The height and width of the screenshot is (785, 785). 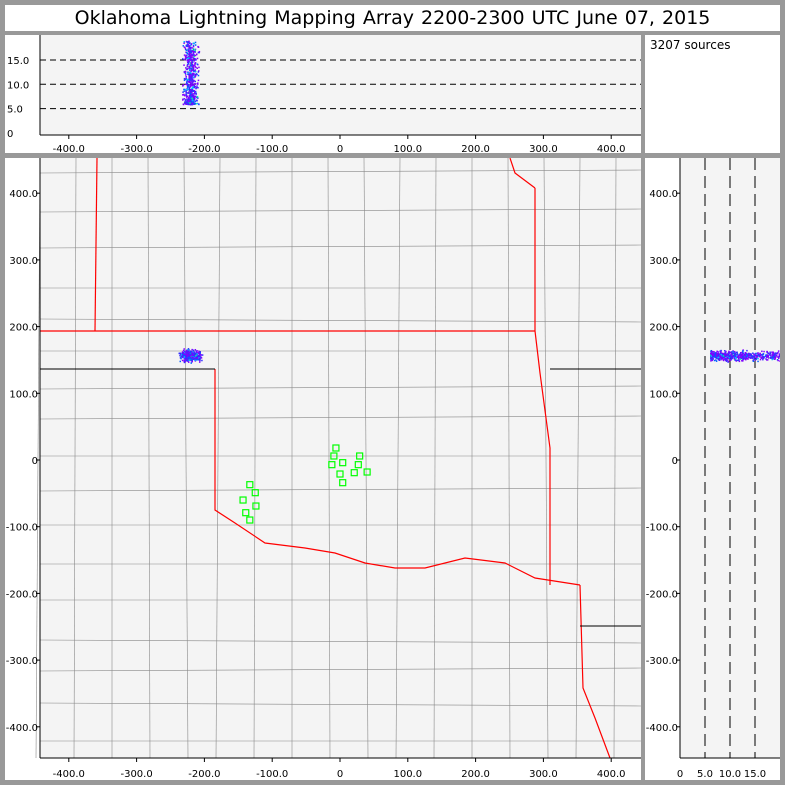 What do you see at coordinates (255, 493) in the screenshot?
I see `lma-station` at bounding box center [255, 493].